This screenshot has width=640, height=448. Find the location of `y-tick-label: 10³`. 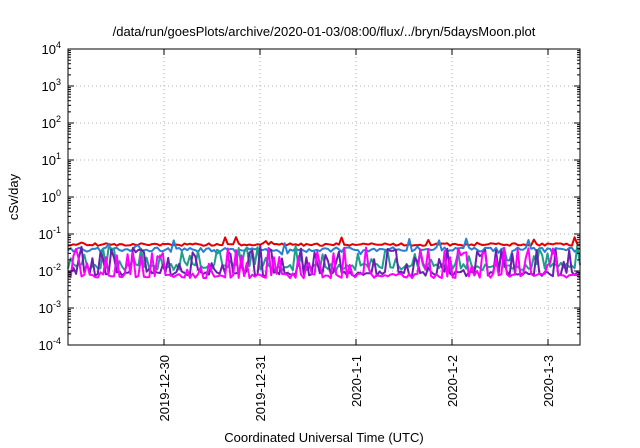

y-tick-label: 10³ is located at coordinates (51, 85).